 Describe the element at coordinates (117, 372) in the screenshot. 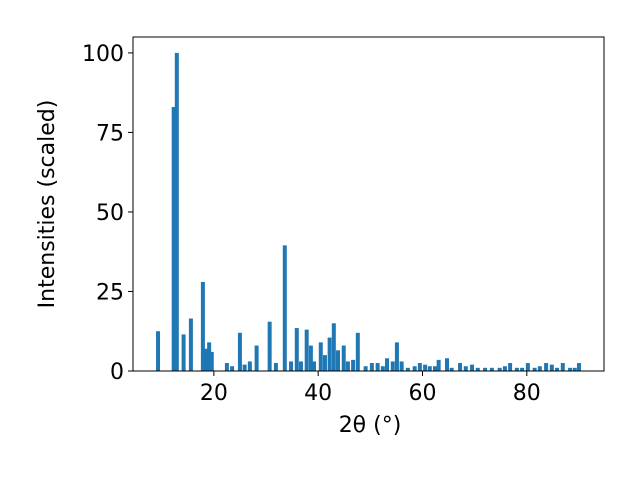

I see `y-tick-label: 0` at that location.